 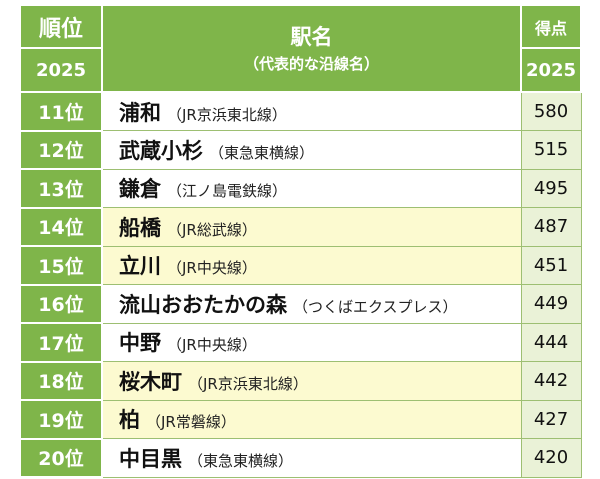 What do you see at coordinates (140, 112) in the screenshot?
I see `station-name: 浦和` at bounding box center [140, 112].